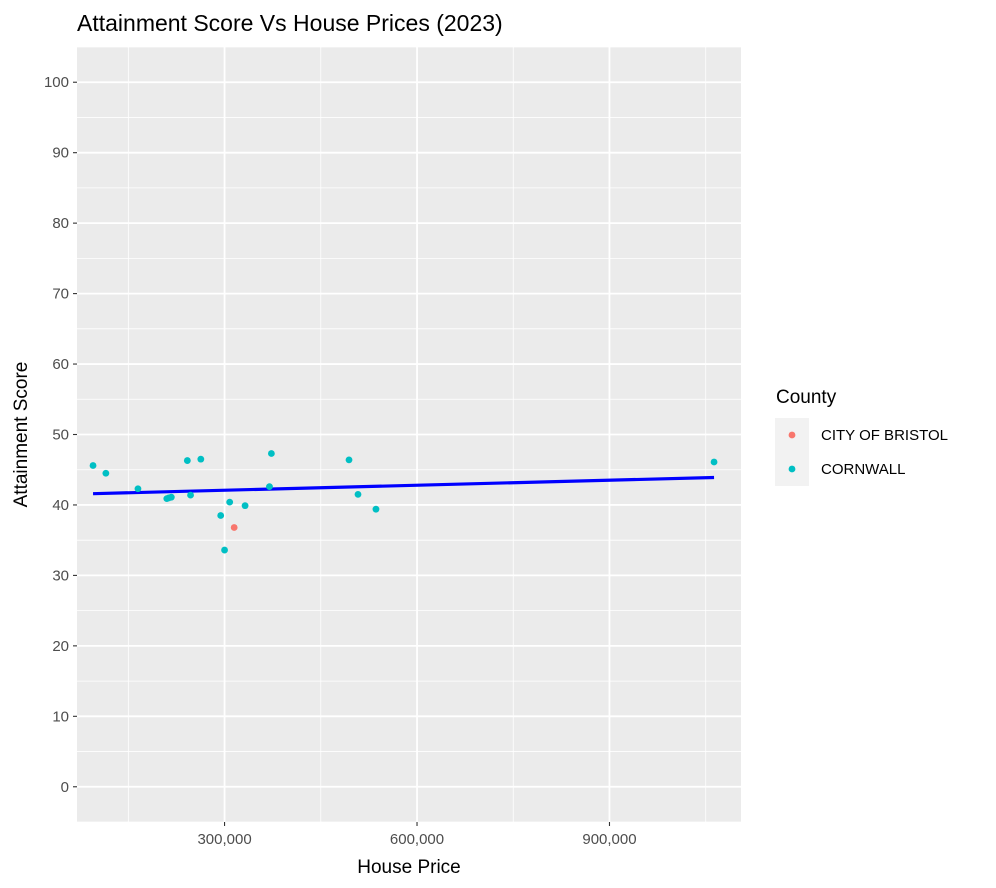 This screenshot has width=996, height=888. I want to click on x-tick-label: 600,000, so click(417, 839).